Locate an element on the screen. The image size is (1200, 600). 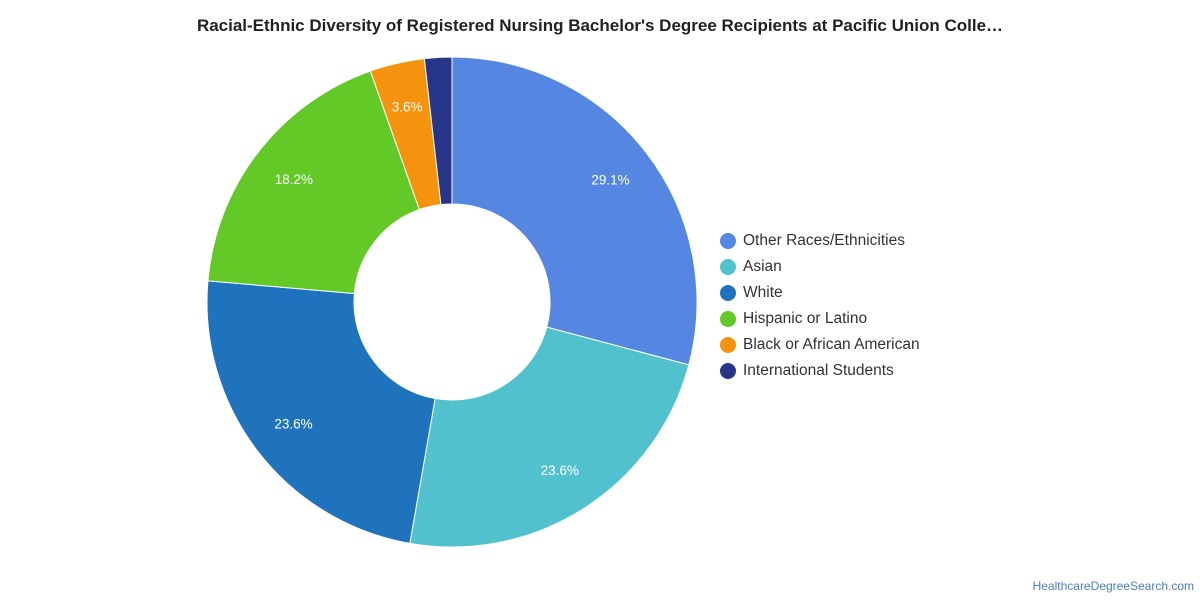
legend-item-asian: Asian is located at coordinates (820, 267).